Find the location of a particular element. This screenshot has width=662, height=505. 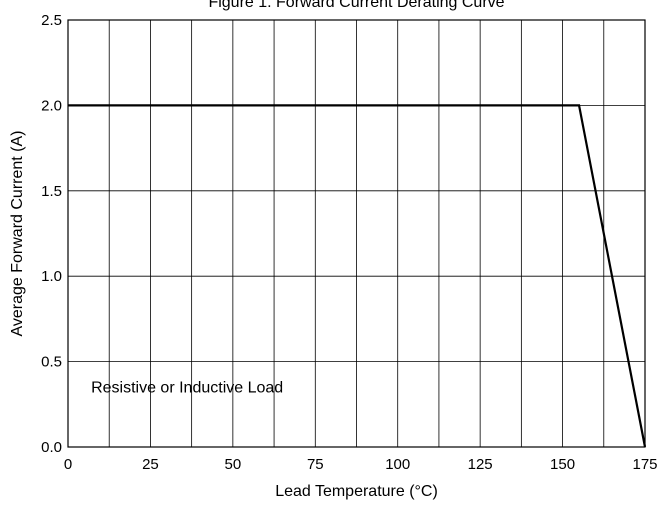

x-axis-title: Lead Temperature (°C) is located at coordinates (356, 491).